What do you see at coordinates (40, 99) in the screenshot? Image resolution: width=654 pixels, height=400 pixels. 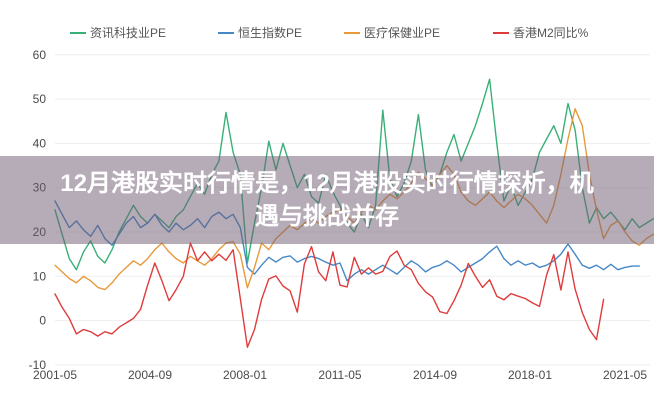 I see `y-tick-label: 50` at bounding box center [40, 99].